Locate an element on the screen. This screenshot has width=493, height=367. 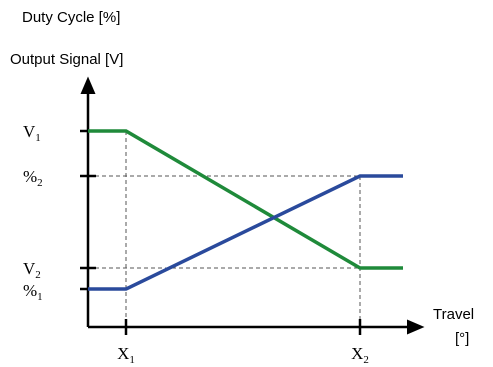
y-tick-label-p1: %1 is located at coordinates (33, 292).